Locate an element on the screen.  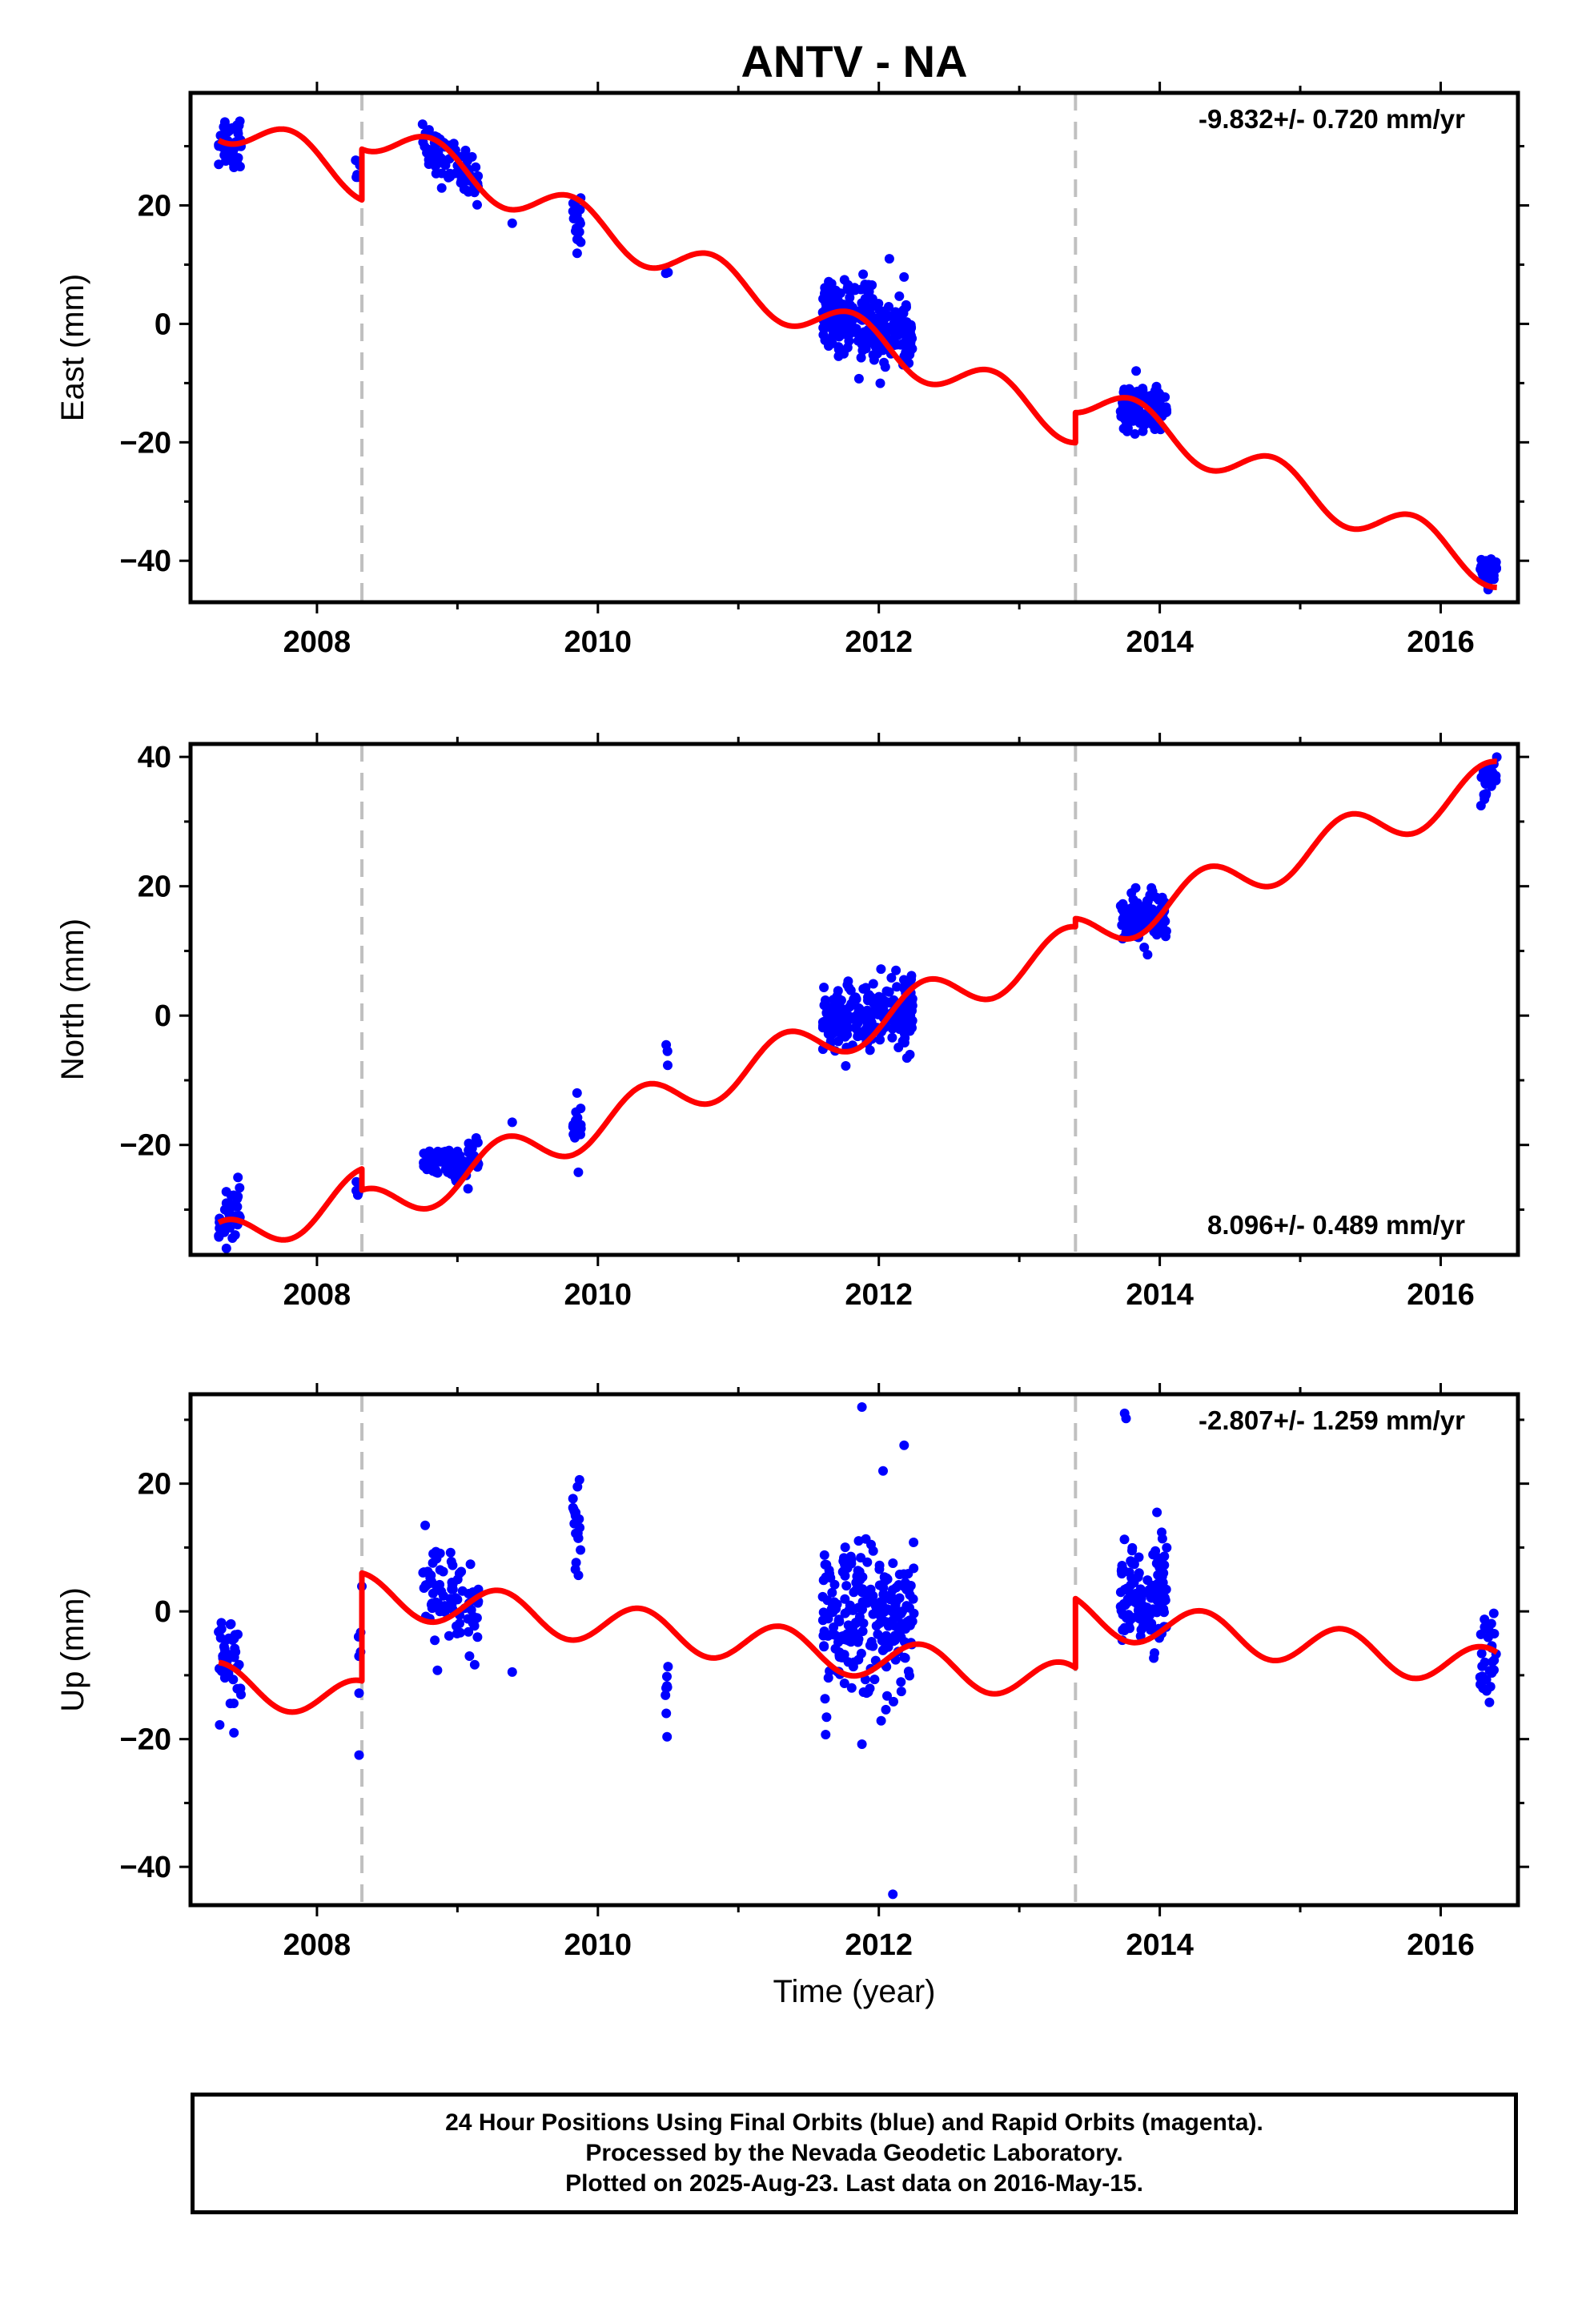
x-axis-label: Time (year) is located at coordinates (854, 1992).